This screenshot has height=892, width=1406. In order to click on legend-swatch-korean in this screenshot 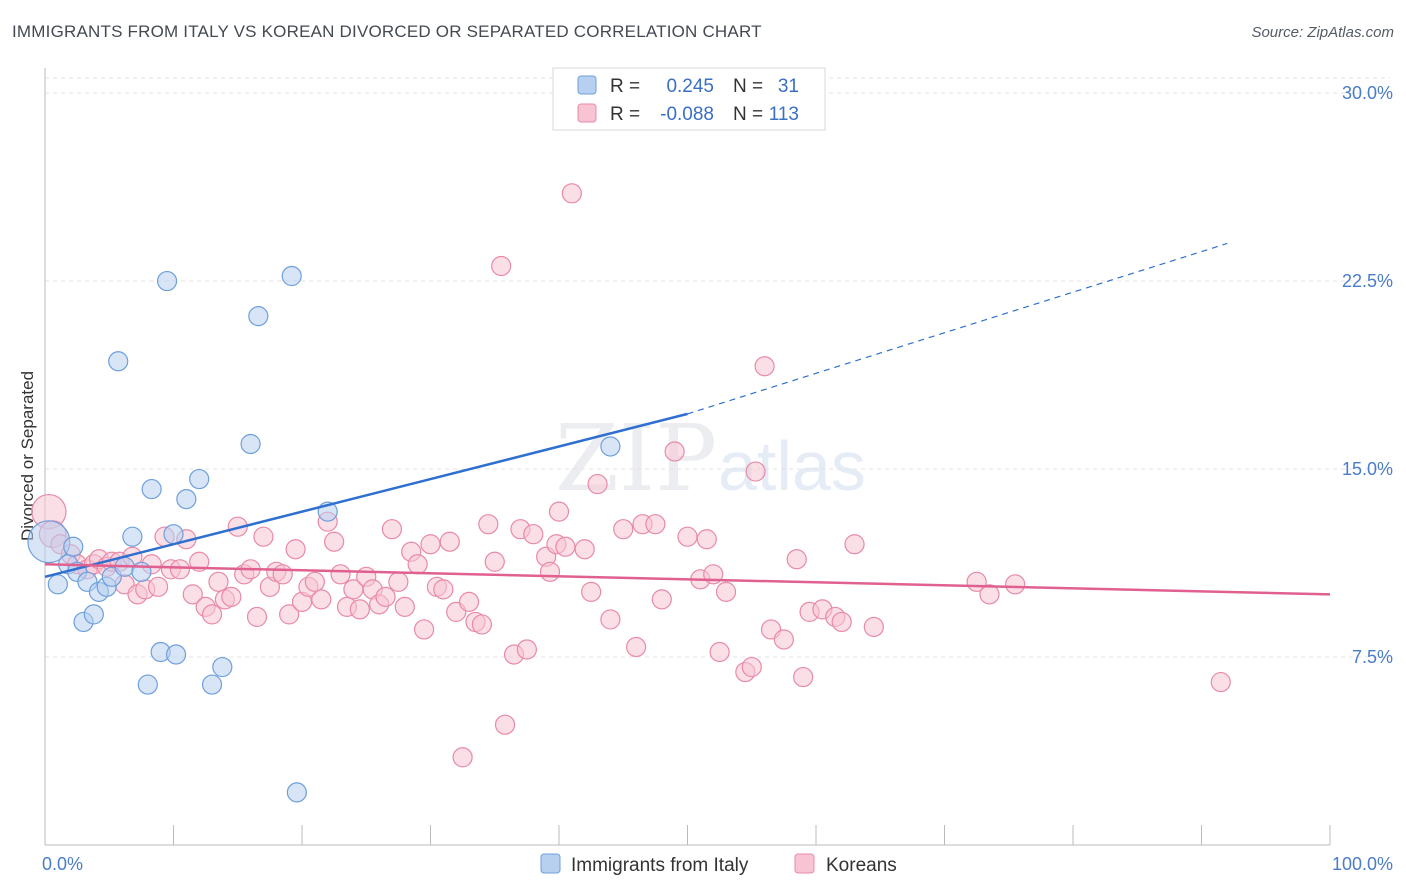, I will do `click(587, 113)`.